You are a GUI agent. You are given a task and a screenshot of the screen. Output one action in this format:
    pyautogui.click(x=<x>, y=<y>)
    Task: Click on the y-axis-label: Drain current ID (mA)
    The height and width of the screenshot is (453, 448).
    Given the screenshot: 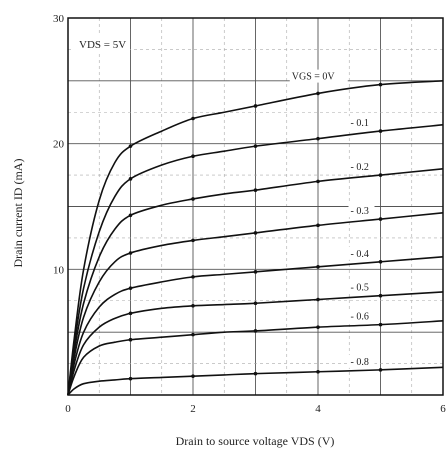 What is the action you would take?
    pyautogui.click(x=18, y=213)
    